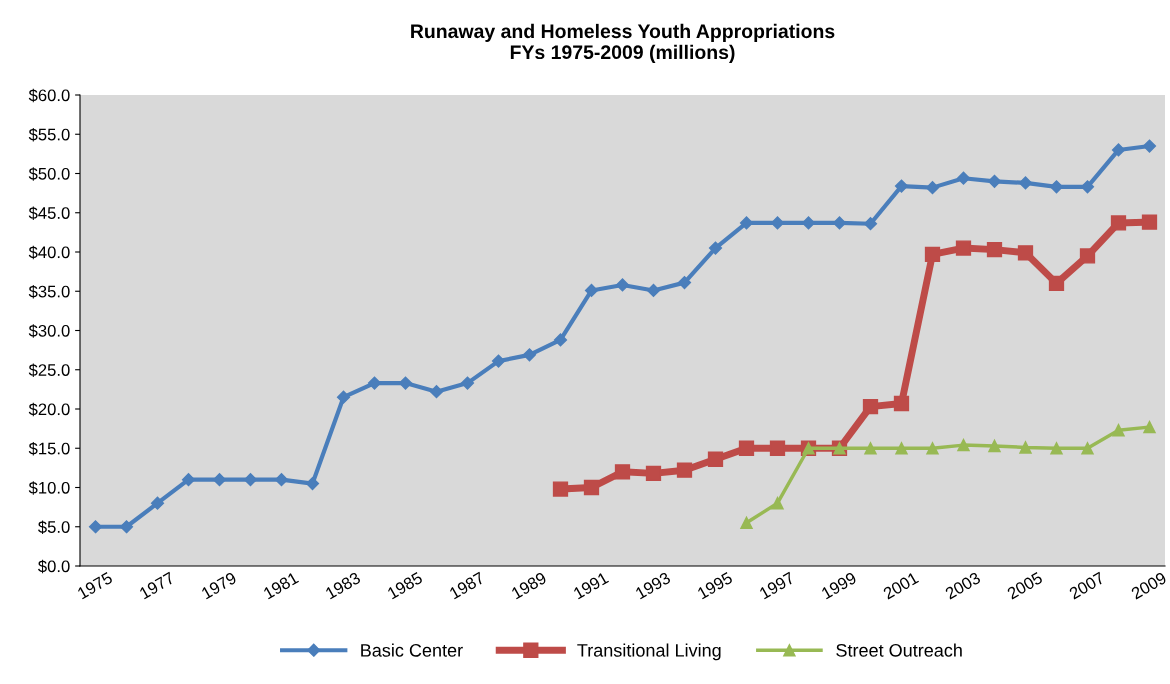  Describe the element at coordinates (412, 650) in the screenshot. I see `legend-label: Basic Center` at that location.